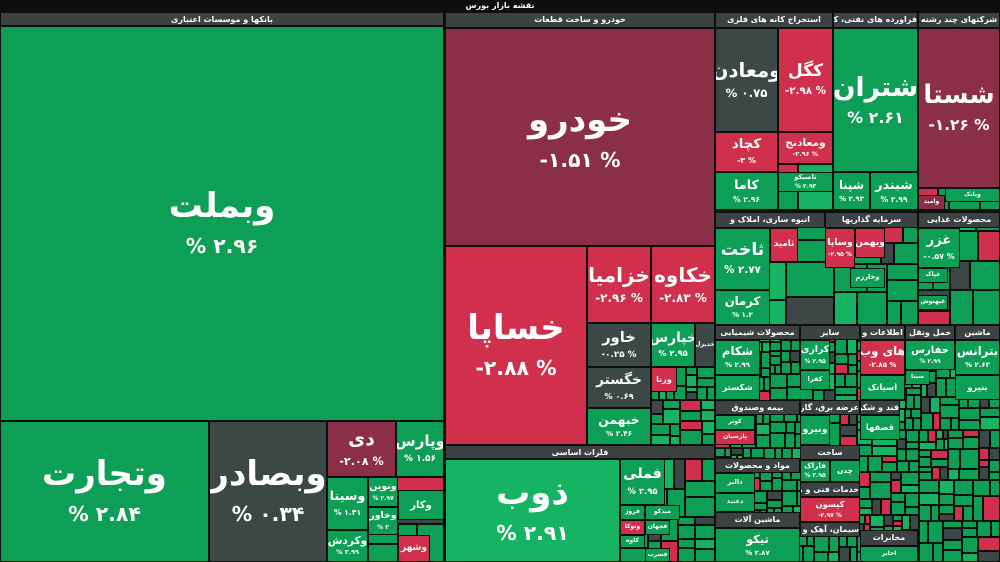  Describe the element at coordinates (632, 527) in the screenshot. I see `stock-tile: وتوکا` at that location.